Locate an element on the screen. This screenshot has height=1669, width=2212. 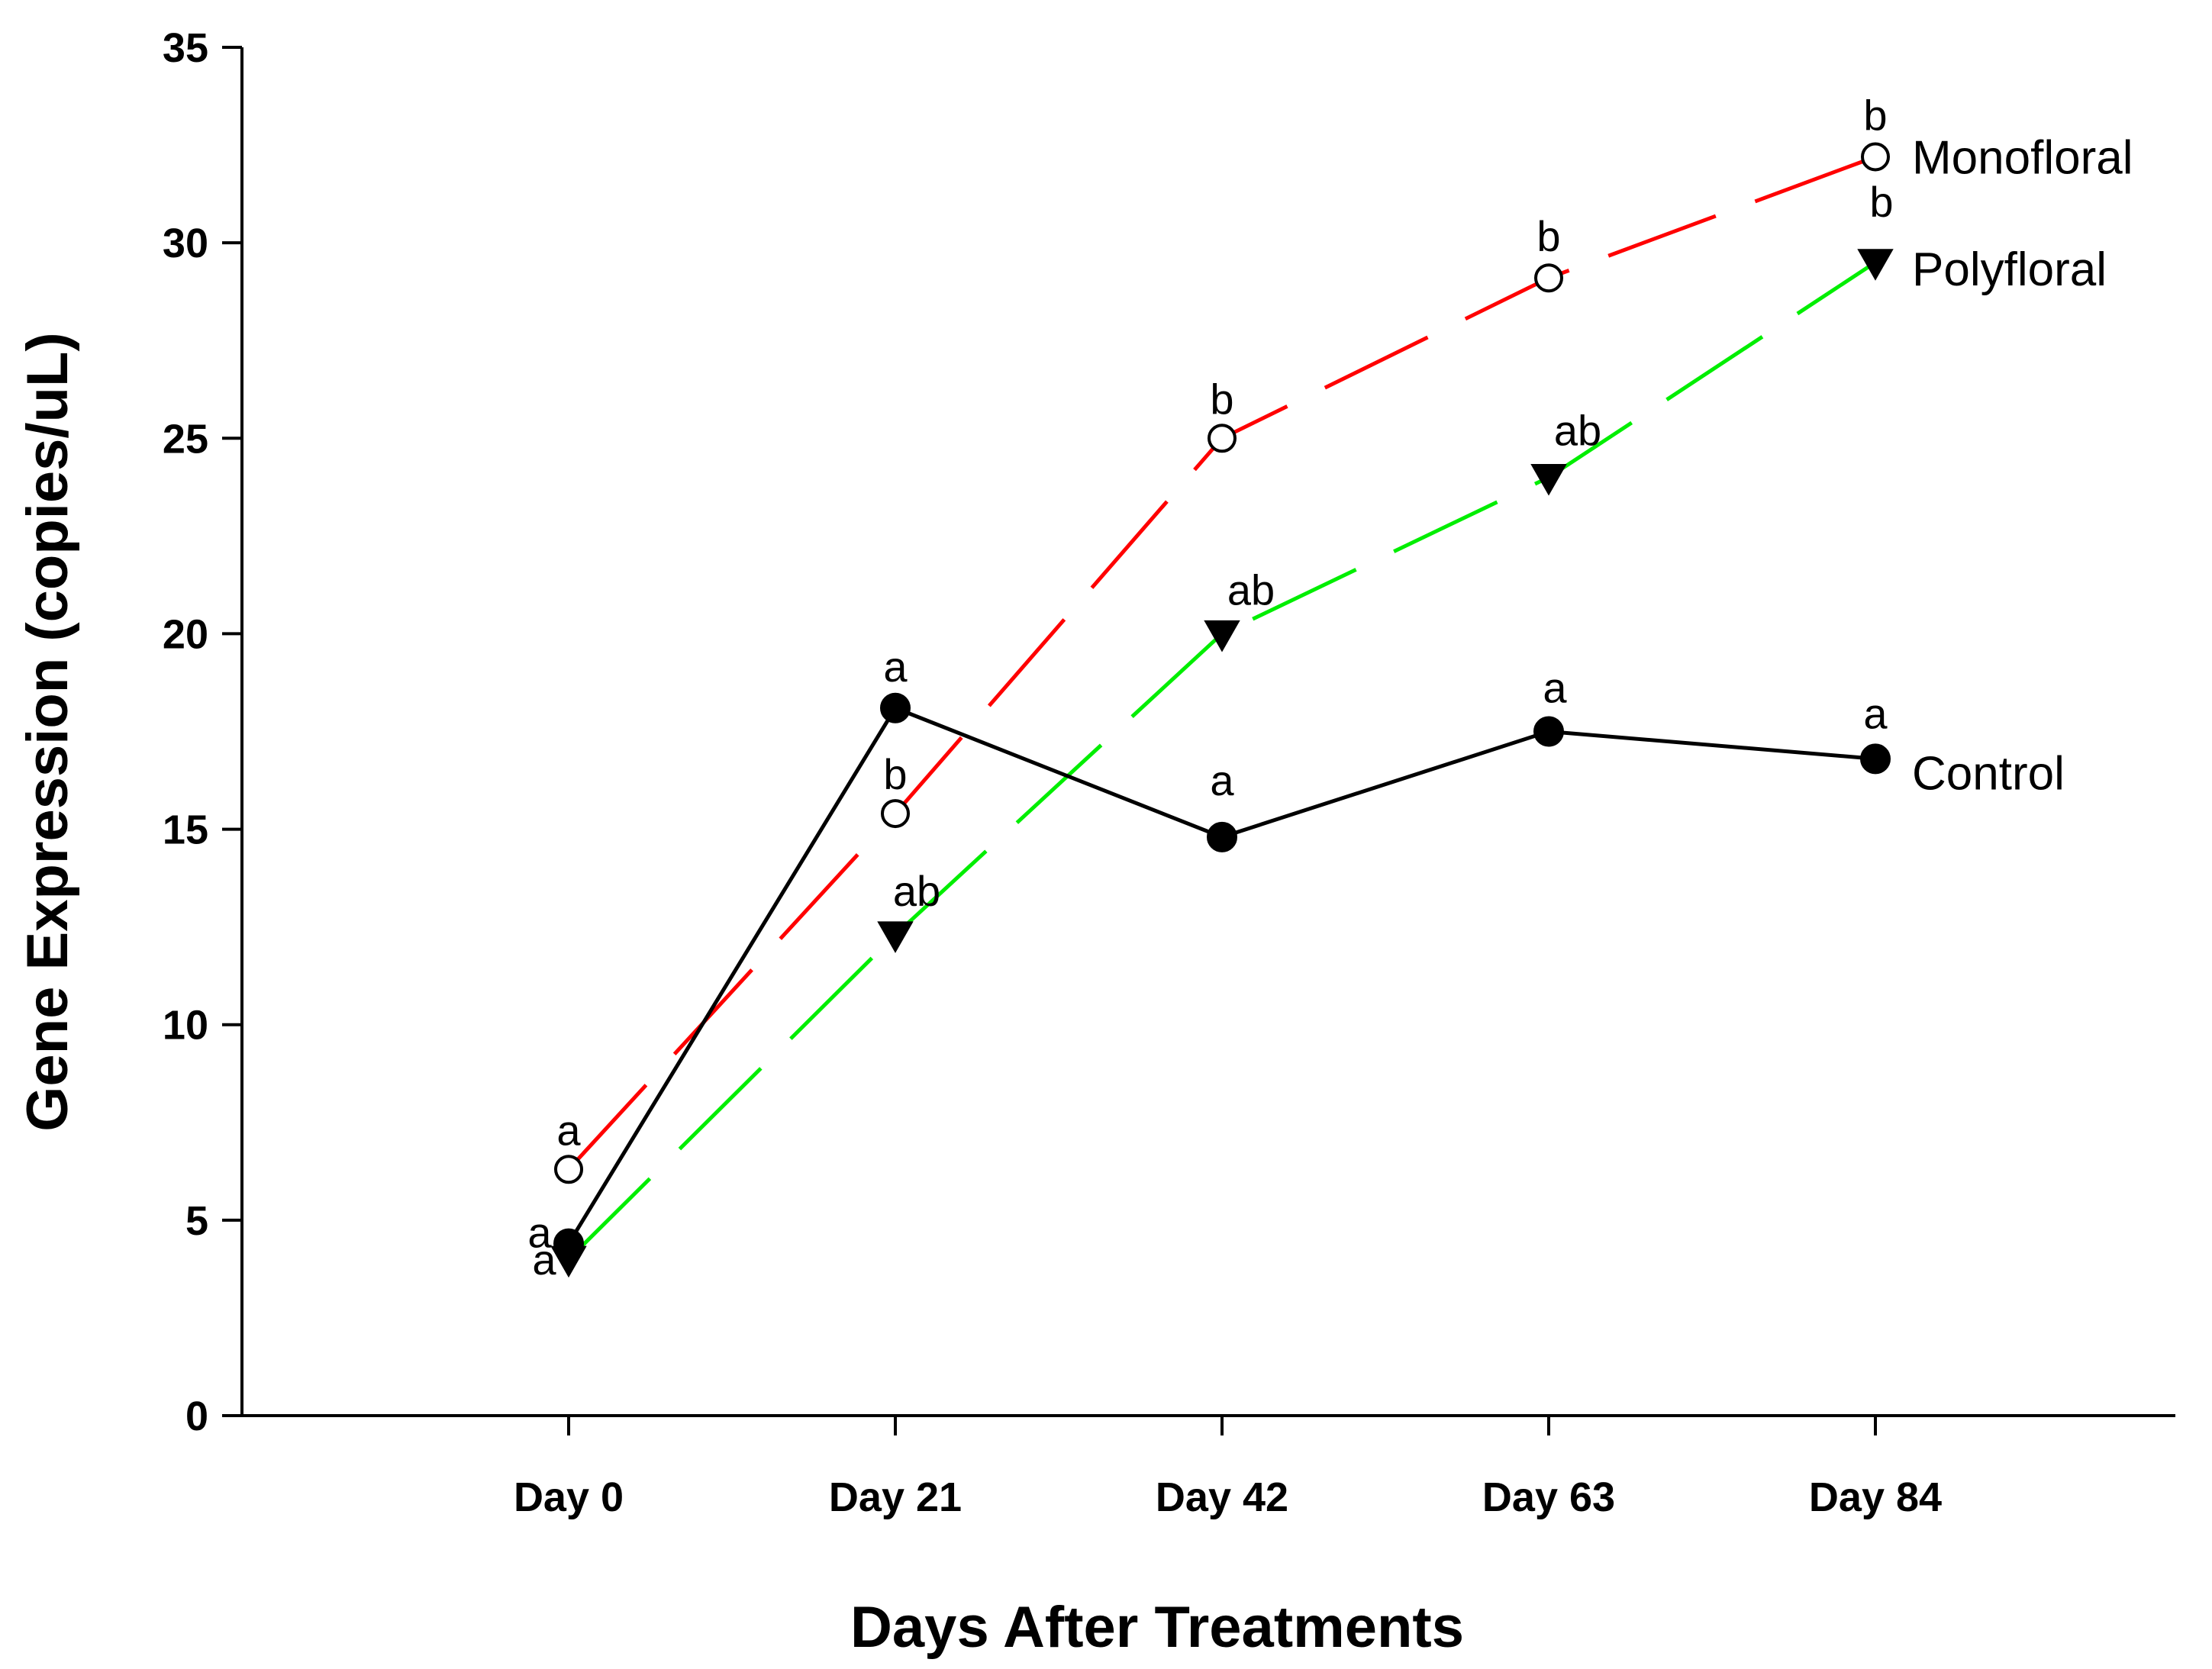
y-axis-title: Gene Expression (copies/uL) is located at coordinates (47, 731).